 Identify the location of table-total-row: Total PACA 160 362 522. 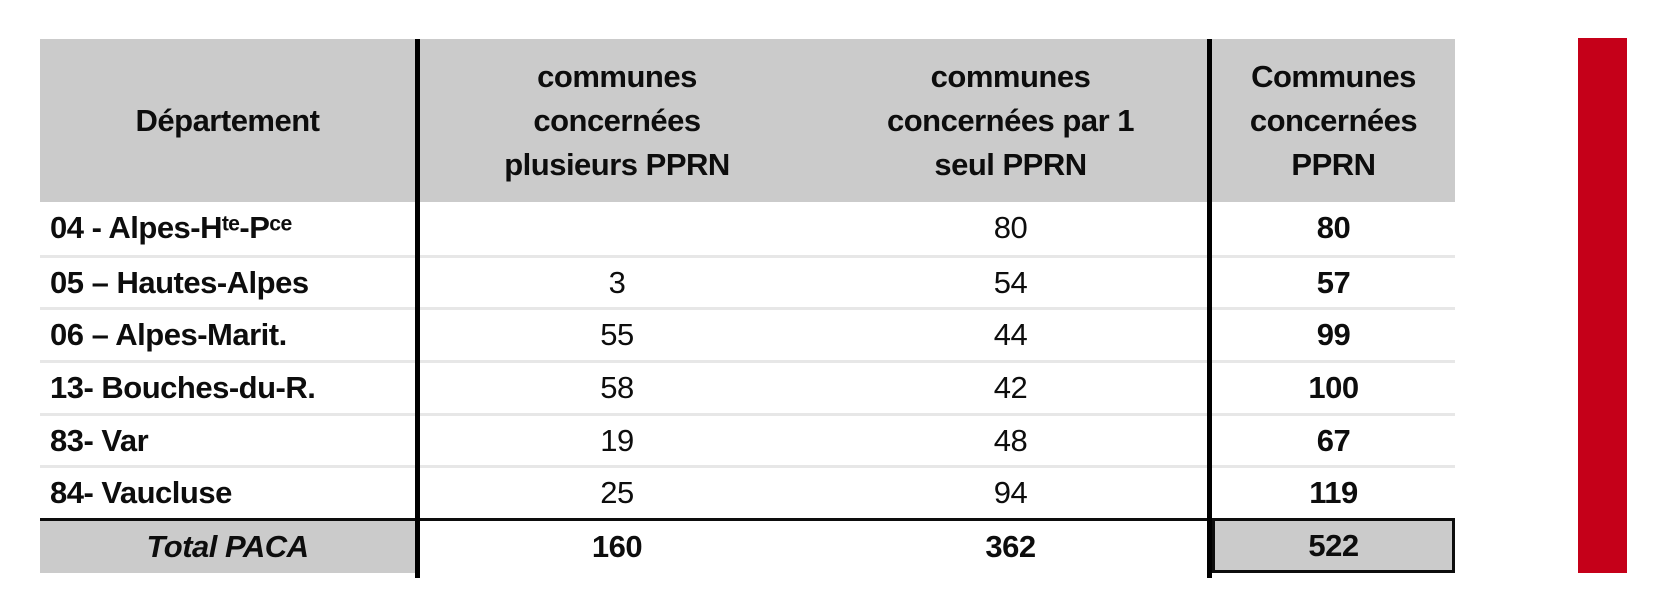
(747, 546).